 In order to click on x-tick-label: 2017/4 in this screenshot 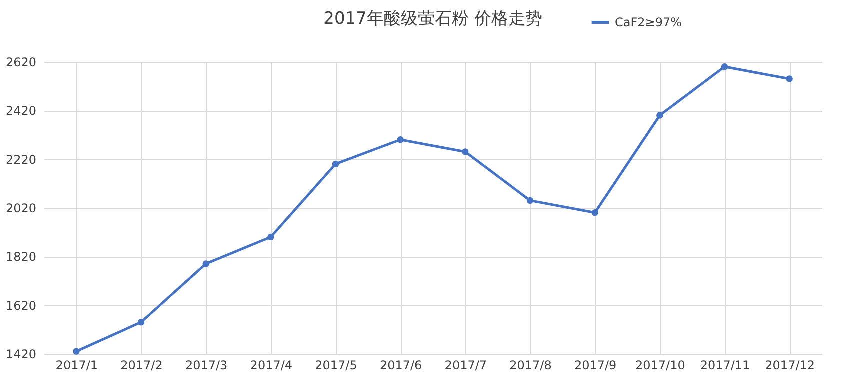, I will do `click(271, 365)`.